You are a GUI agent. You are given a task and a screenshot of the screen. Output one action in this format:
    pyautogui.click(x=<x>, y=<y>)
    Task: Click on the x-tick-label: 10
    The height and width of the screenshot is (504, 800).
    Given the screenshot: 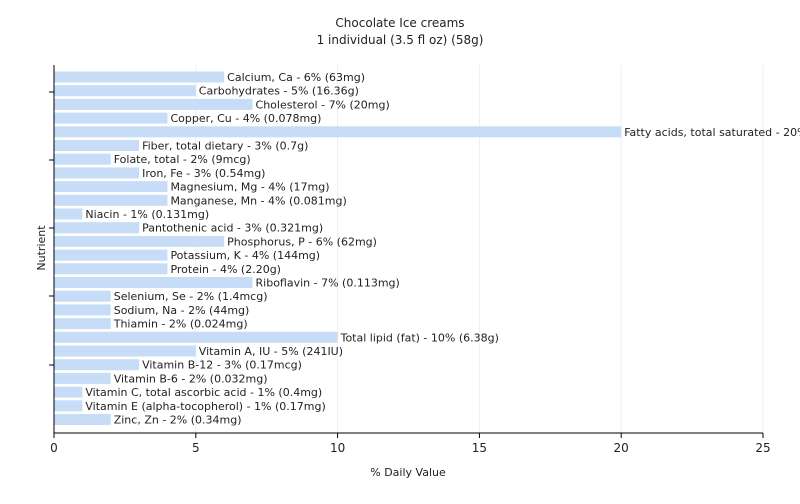 What is the action you would take?
    pyautogui.click(x=337, y=448)
    